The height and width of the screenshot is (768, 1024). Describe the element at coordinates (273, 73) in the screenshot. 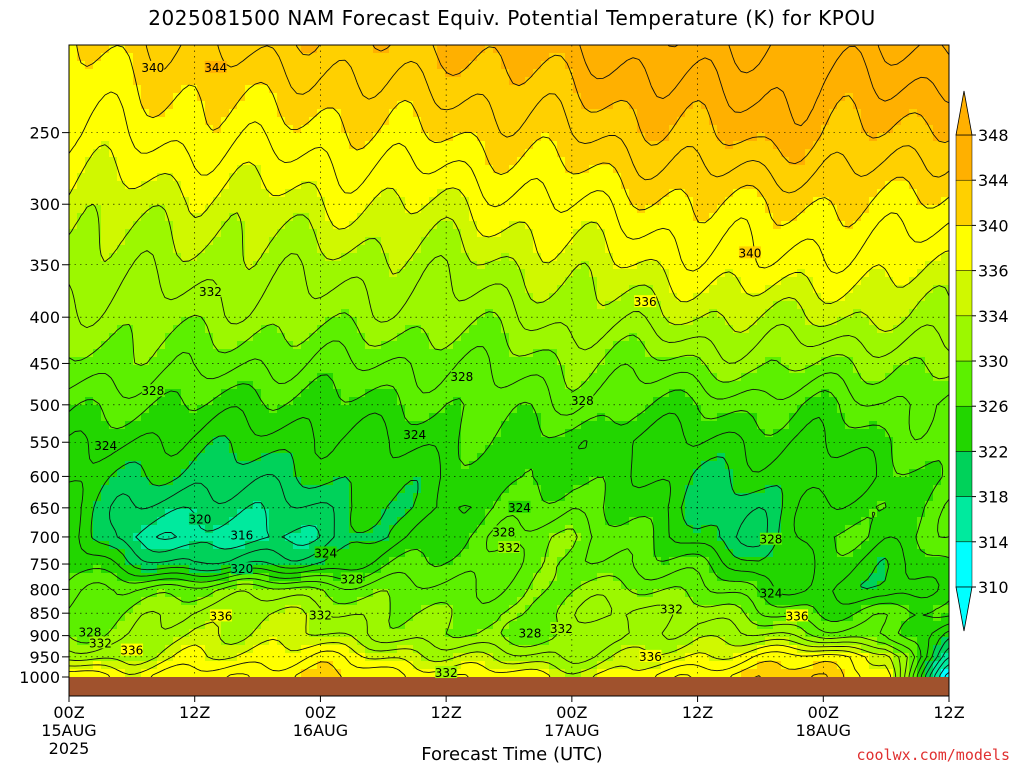

I see `heat-cell-1978` at that location.